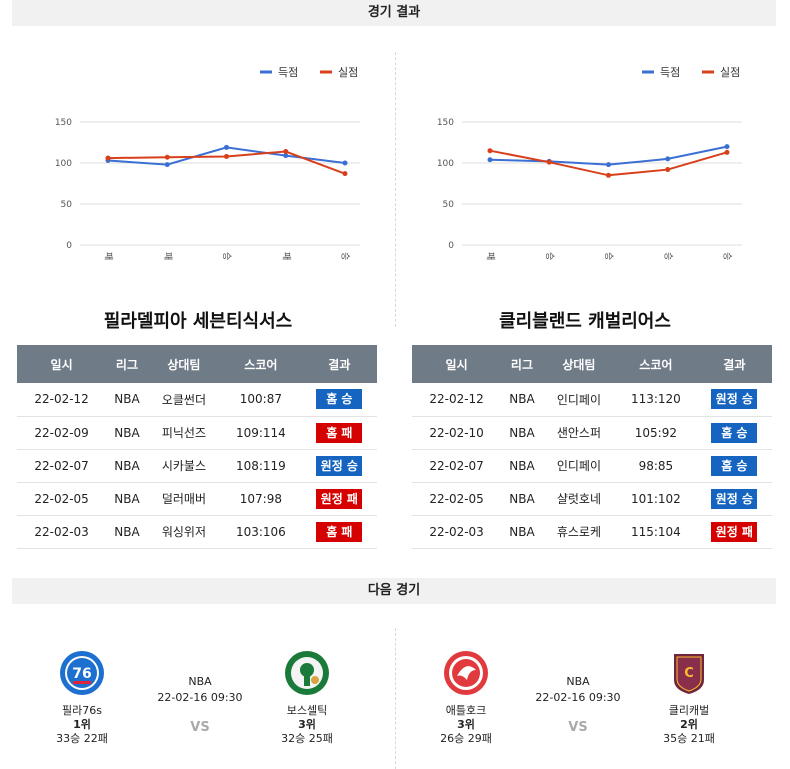 Image resolution: width=790 pixels, height=769 pixels. Describe the element at coordinates (734, 466) in the screenshot. I see `cell-result: 홈 승` at that location.